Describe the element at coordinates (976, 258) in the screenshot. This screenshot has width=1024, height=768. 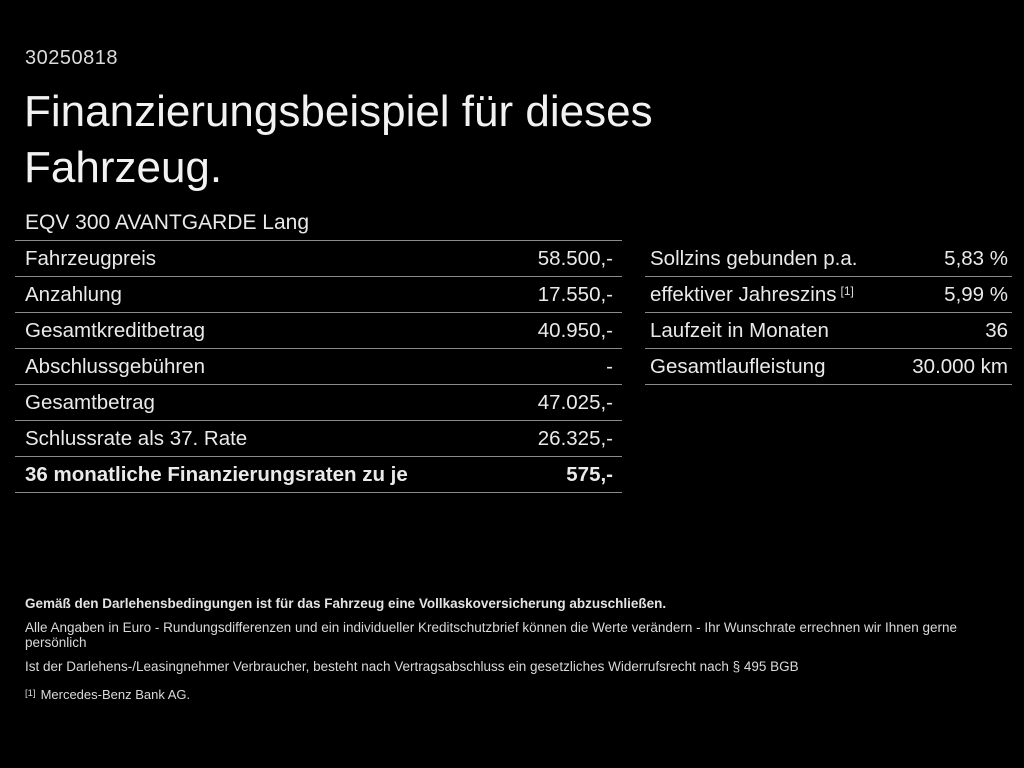
I see `condition-row-value: 5,83 %` at that location.